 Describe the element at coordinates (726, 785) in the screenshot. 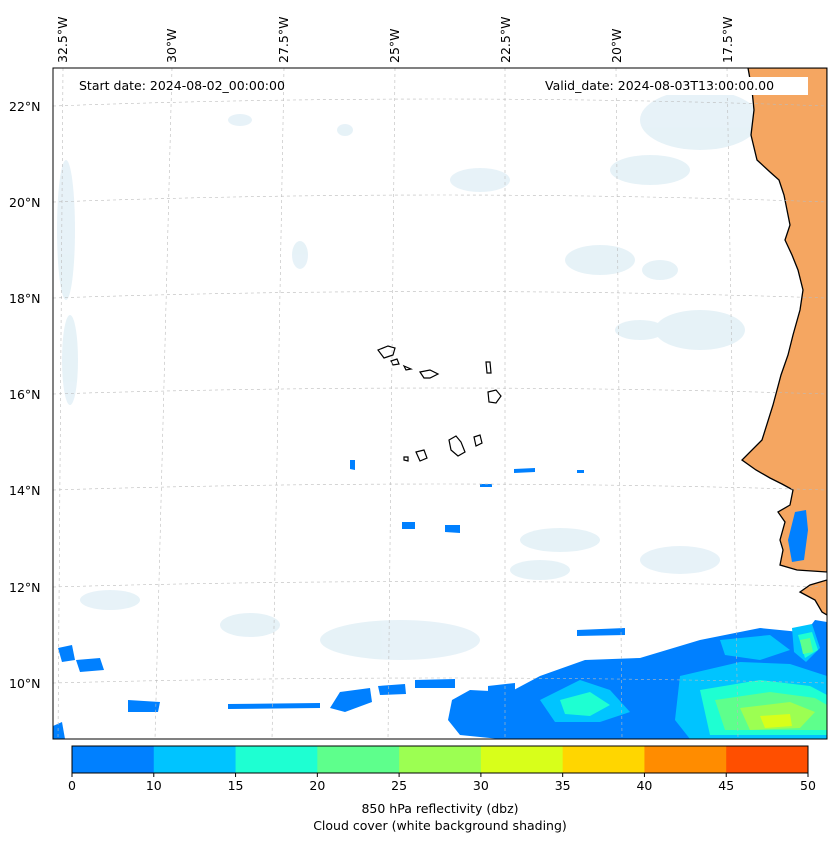

I see `colorbar-tick-label: 45` at that location.